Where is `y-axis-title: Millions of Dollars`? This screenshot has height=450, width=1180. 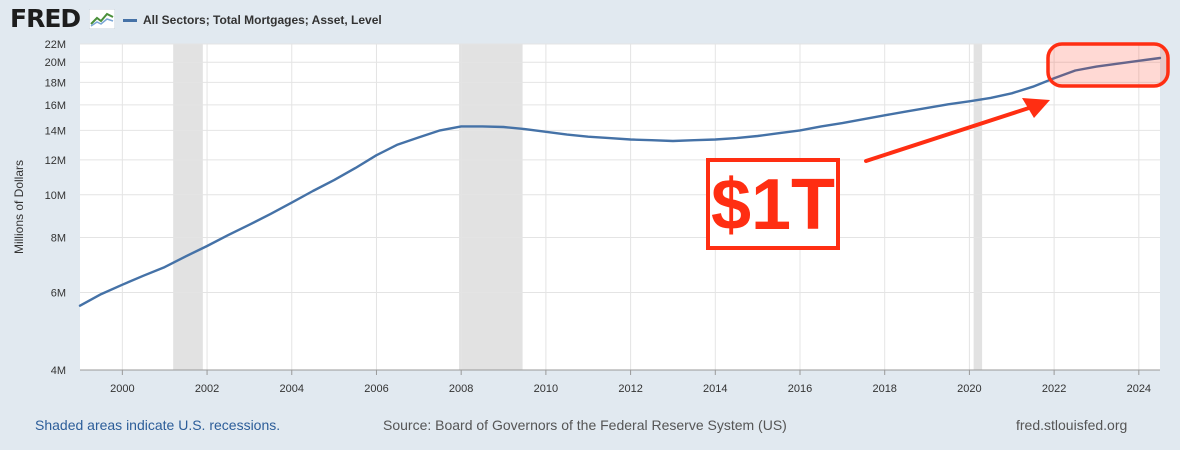
y-axis-title: Millions of Dollars is located at coordinates (19, 207).